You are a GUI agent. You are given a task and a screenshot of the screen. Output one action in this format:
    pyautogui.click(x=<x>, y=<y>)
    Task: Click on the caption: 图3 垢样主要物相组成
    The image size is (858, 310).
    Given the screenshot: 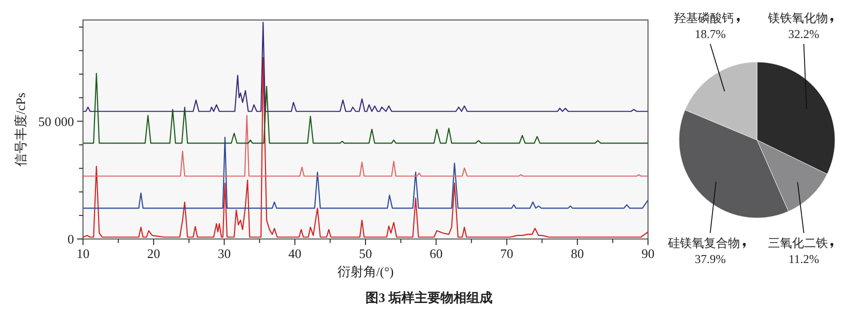 What is the action you would take?
    pyautogui.click(x=429, y=297)
    